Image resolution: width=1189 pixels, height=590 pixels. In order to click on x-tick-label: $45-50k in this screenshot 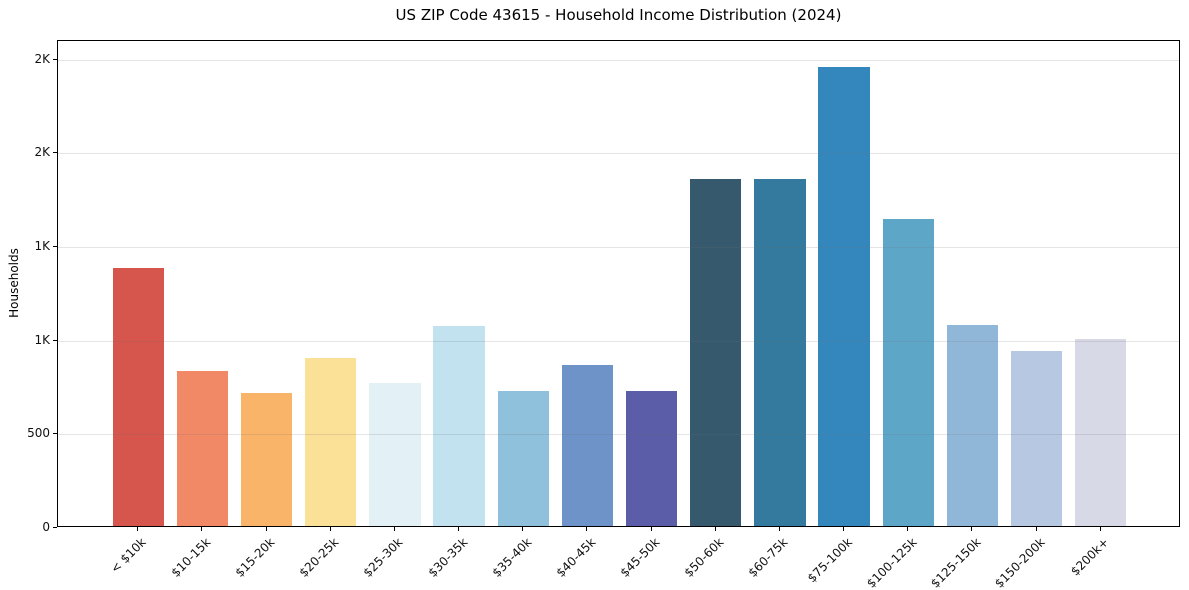, I will do `click(640, 557)`.